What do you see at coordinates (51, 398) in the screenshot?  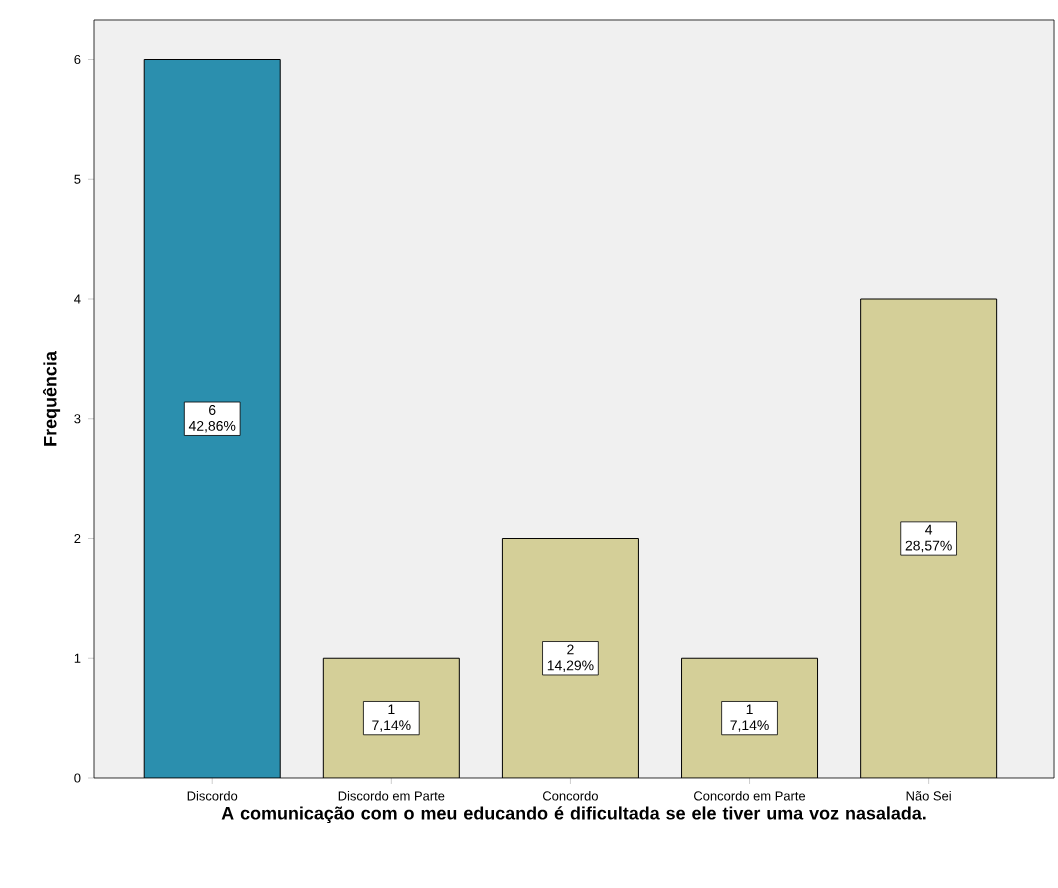 I see `y-axis-title: Frequência` at bounding box center [51, 398].